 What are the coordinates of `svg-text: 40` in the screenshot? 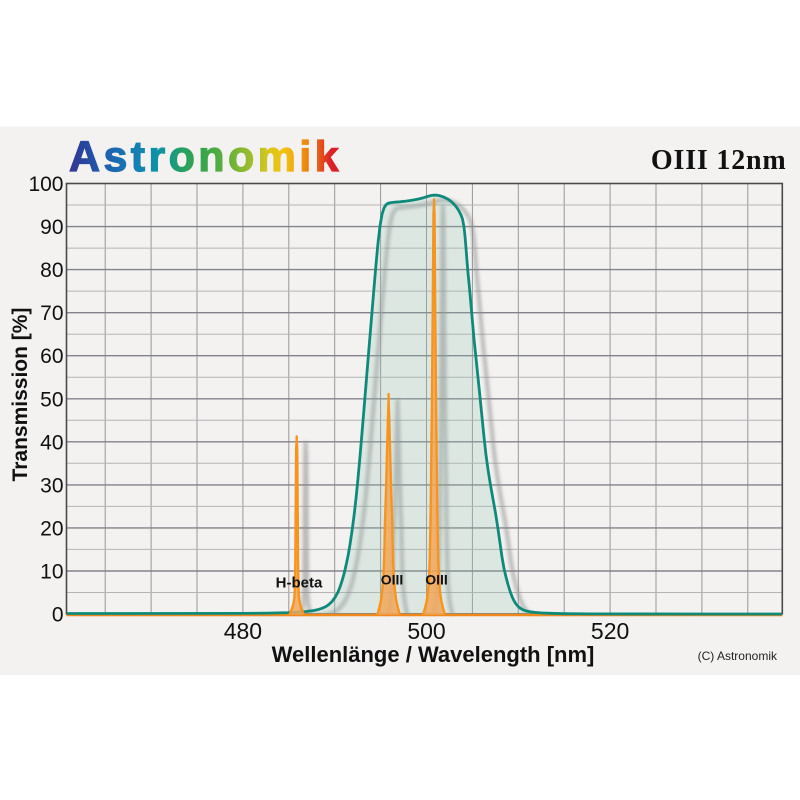 It's located at (51, 442).